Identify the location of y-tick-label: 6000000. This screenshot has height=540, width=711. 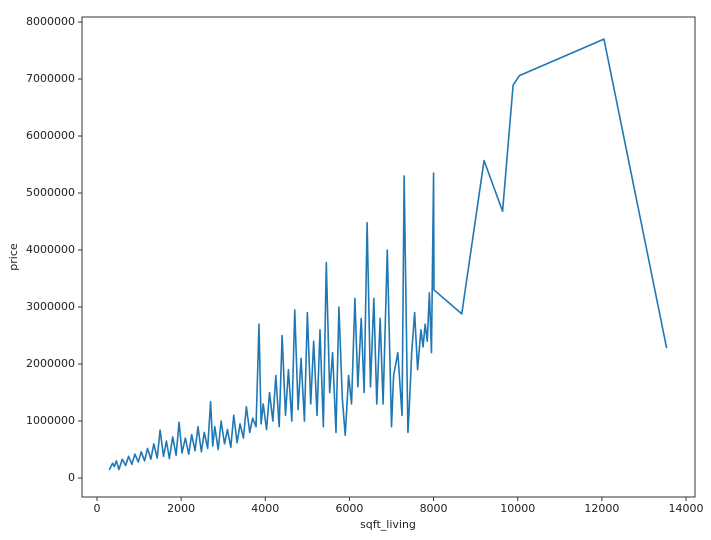
(50, 135).